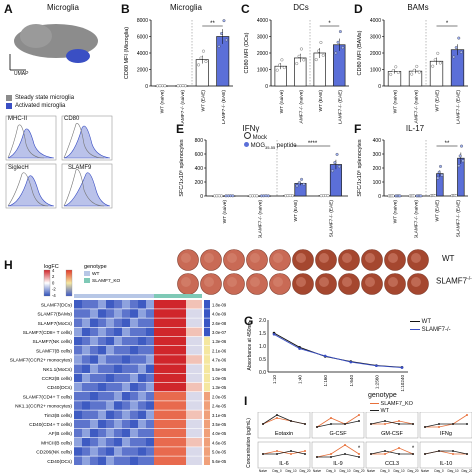 The width and height of the screenshot is (474, 474). I want to click on logfc-tick: -4, so click(54, 295).